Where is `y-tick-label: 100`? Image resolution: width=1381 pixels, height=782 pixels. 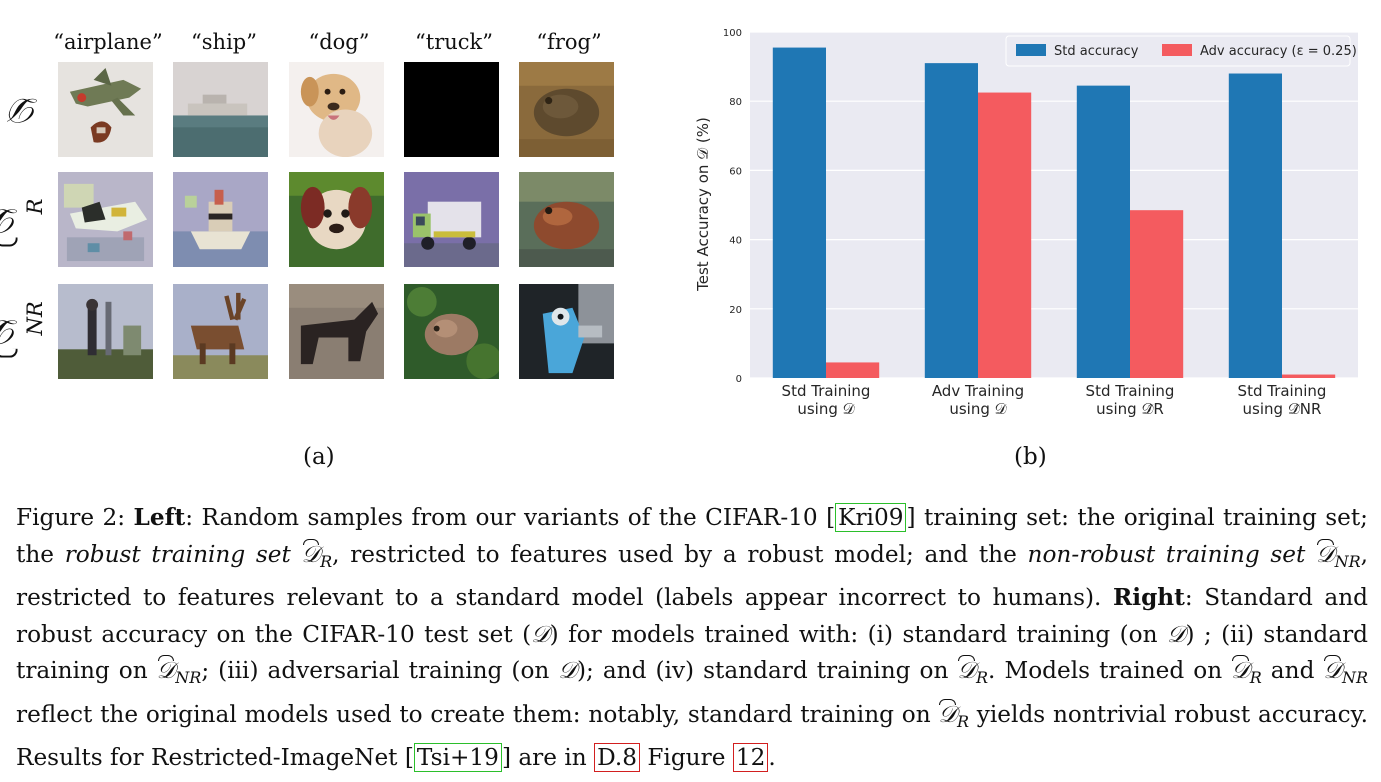
y-tick-label: 100 is located at coordinates (732, 33).